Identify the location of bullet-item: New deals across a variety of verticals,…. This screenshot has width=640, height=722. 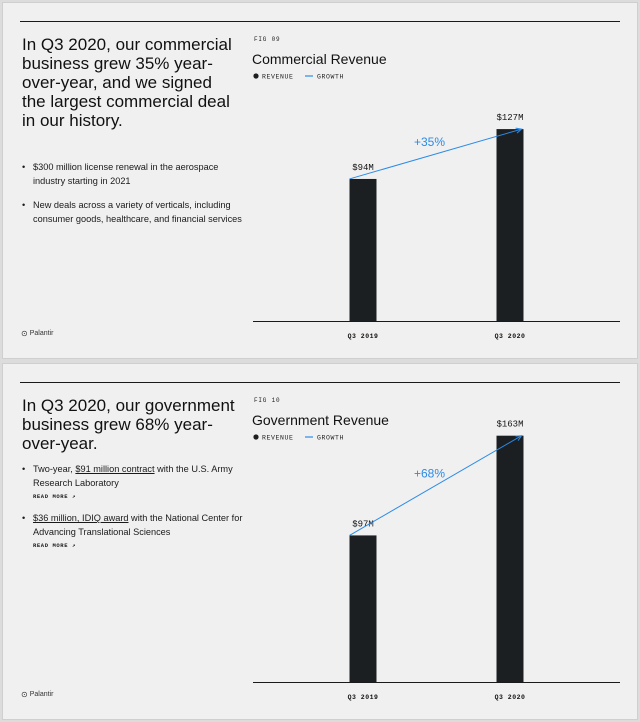
(134, 212).